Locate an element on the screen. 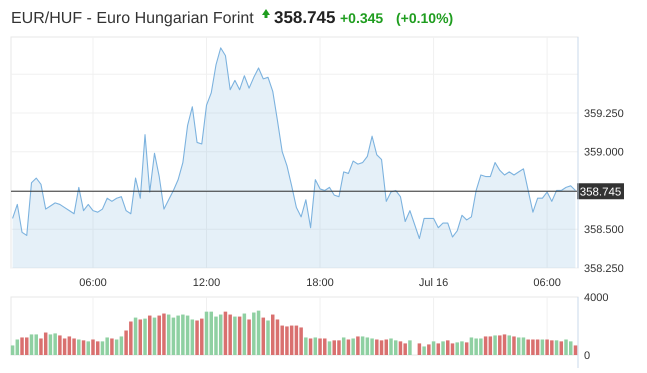 This screenshot has height=373, width=647. x-tick-label: 18:00 is located at coordinates (320, 283).